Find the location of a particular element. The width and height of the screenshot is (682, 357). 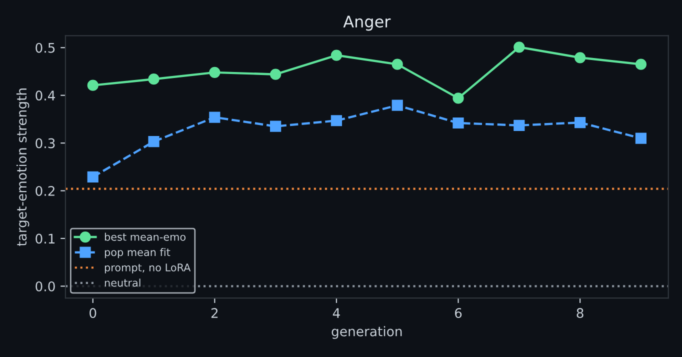

x-tick-label: 0 is located at coordinates (93, 313).